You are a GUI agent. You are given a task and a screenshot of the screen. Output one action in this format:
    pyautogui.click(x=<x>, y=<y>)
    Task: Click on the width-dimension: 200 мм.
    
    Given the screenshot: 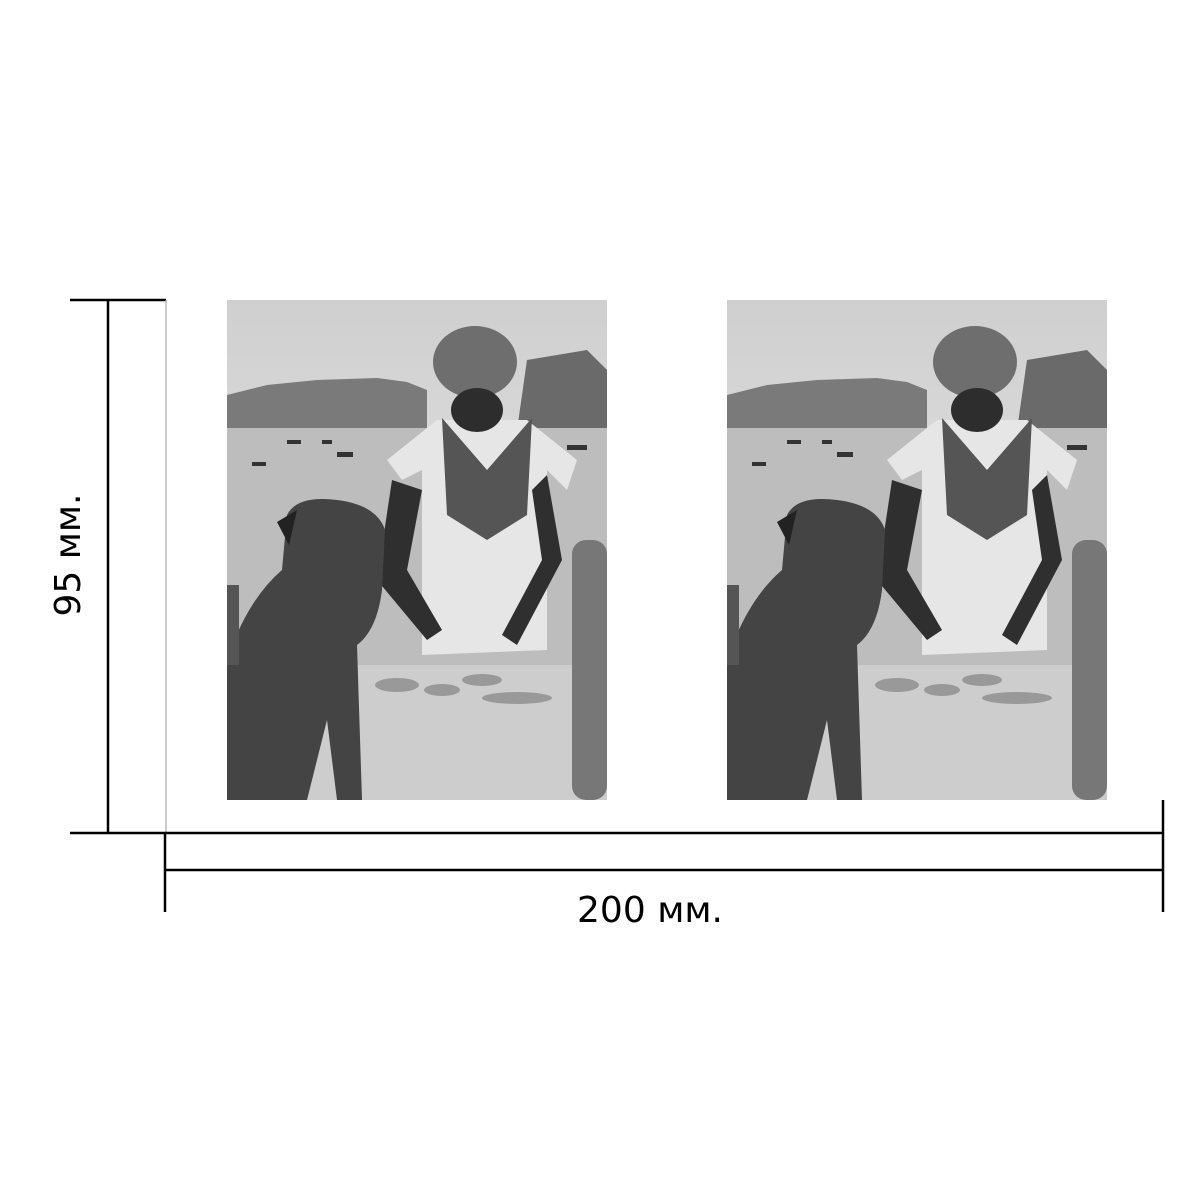 What is the action you would take?
    pyautogui.click(x=664, y=865)
    